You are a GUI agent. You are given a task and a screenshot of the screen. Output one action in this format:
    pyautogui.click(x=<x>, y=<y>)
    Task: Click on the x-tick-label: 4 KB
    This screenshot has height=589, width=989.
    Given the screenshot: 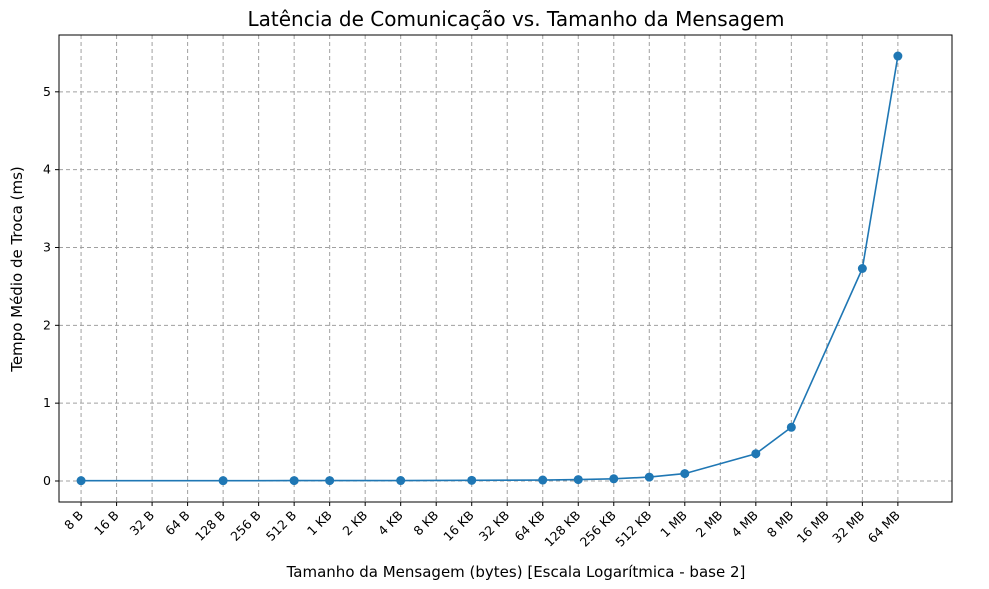 What is the action you would take?
    pyautogui.click(x=390, y=523)
    